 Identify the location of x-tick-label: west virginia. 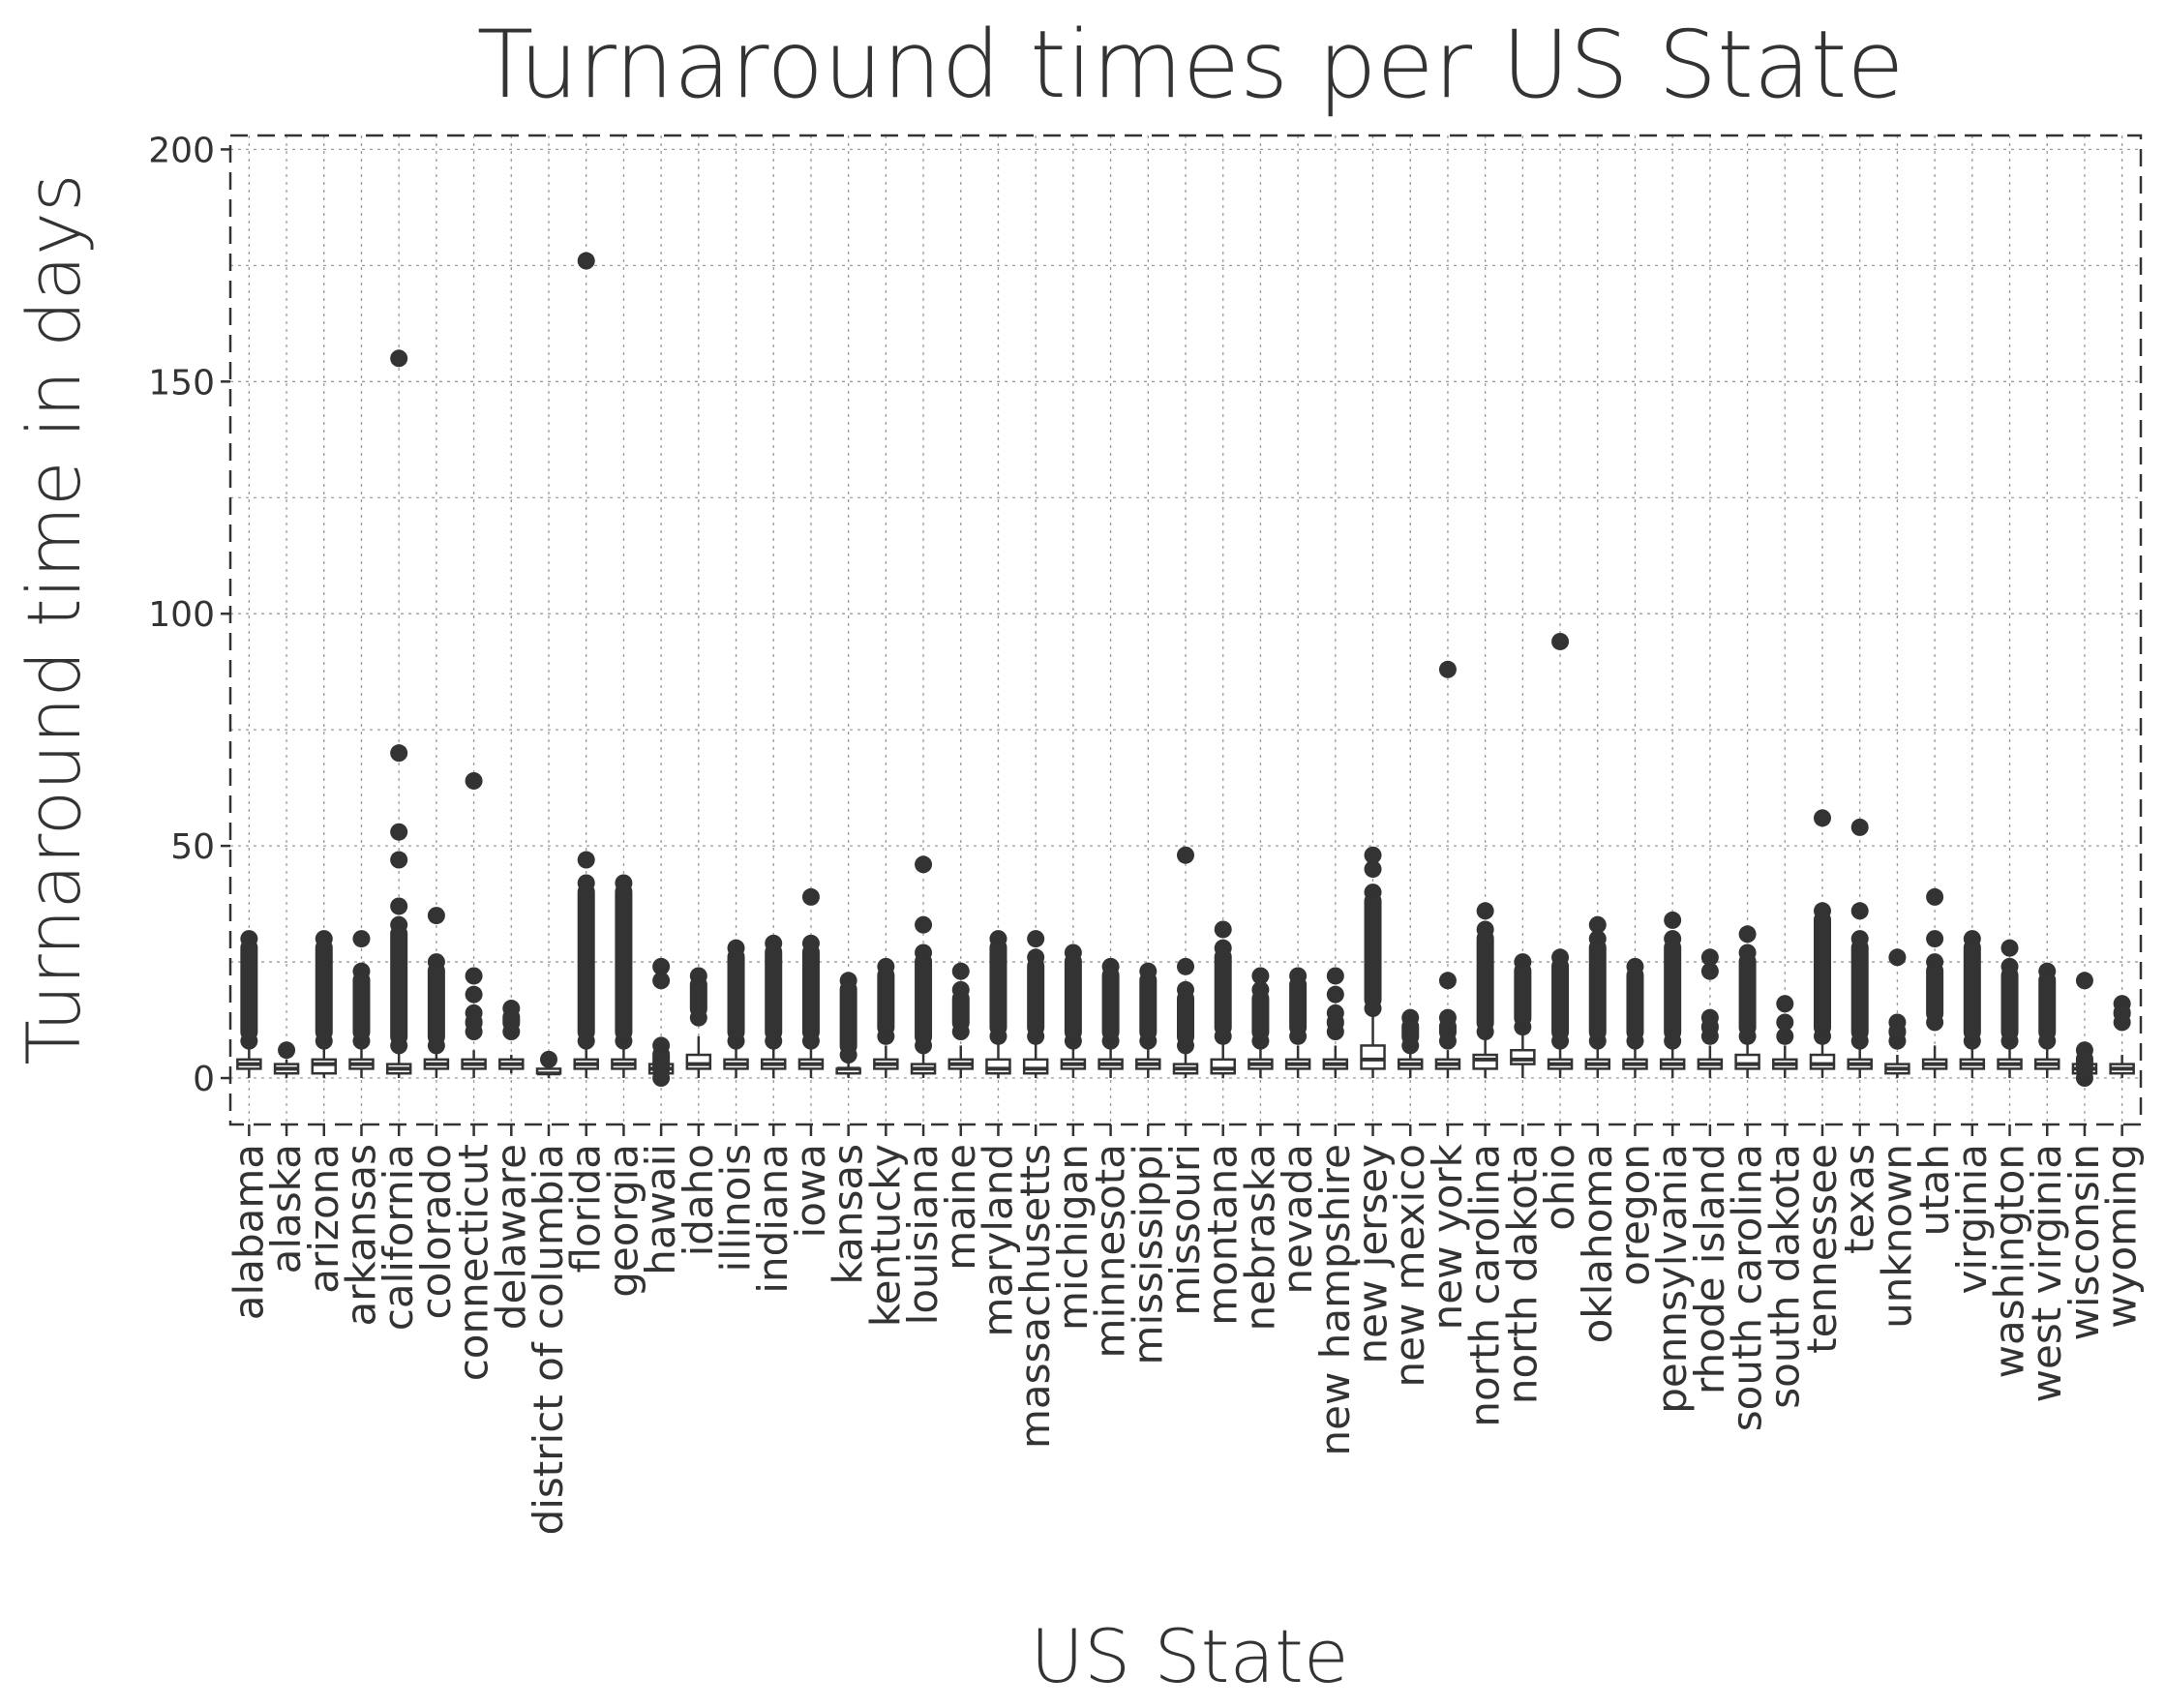
(2046, 1273).